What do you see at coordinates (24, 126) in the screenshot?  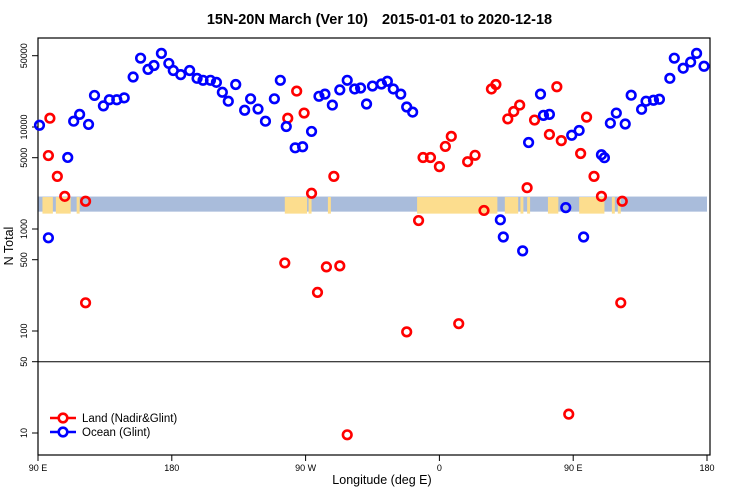 I see `y-tick-label: 10000` at bounding box center [24, 126].